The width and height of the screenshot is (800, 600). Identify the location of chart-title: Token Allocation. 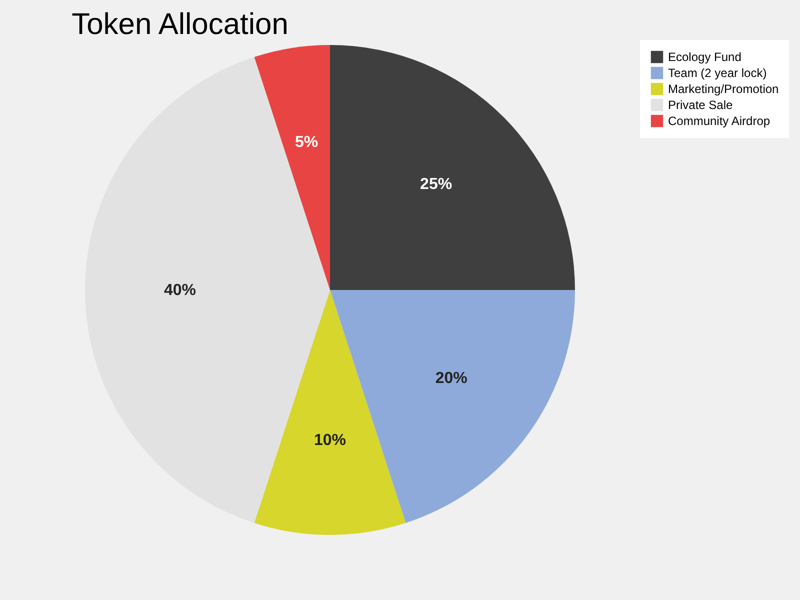
(180, 24).